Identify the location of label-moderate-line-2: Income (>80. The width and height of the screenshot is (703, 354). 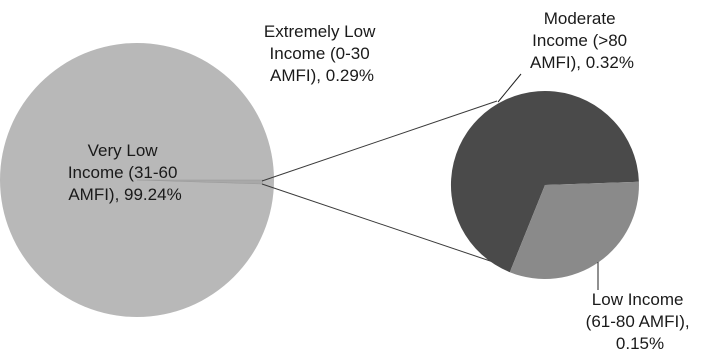
(579, 40).